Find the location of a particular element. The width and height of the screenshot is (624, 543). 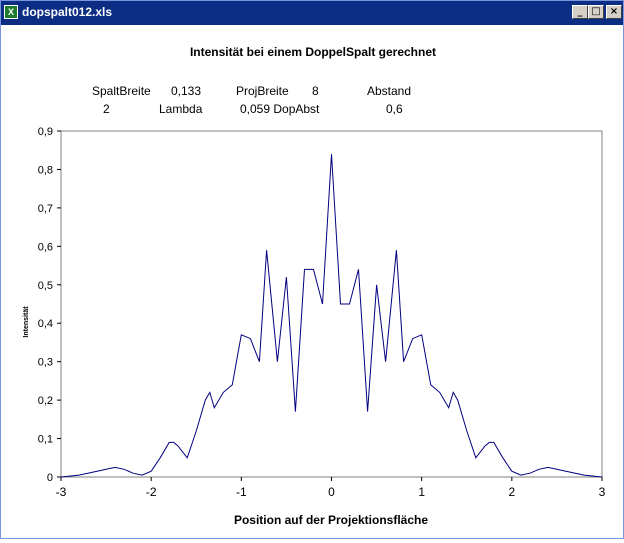

param-abstand-value: 2 is located at coordinates (106, 109).